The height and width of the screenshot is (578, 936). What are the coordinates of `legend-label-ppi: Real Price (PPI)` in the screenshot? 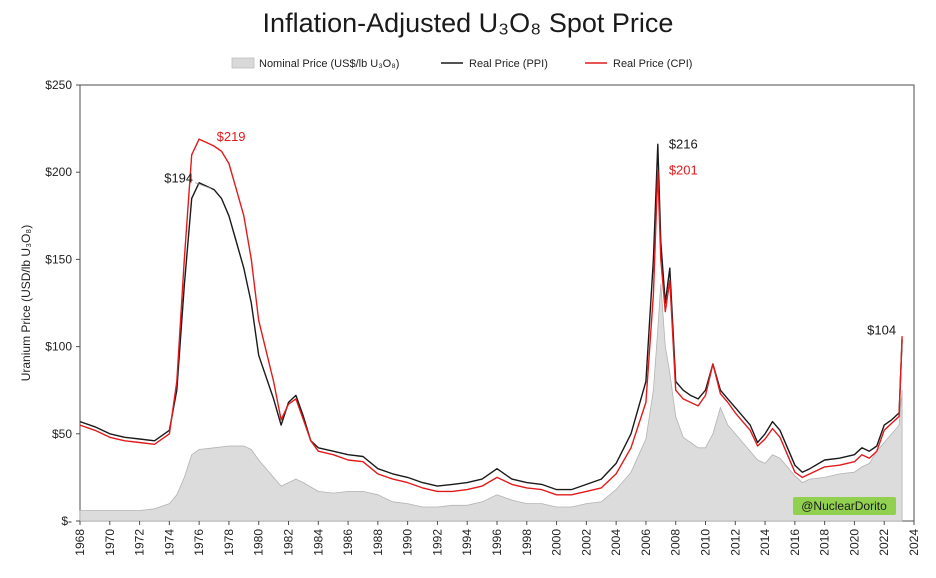 It's located at (508, 64).